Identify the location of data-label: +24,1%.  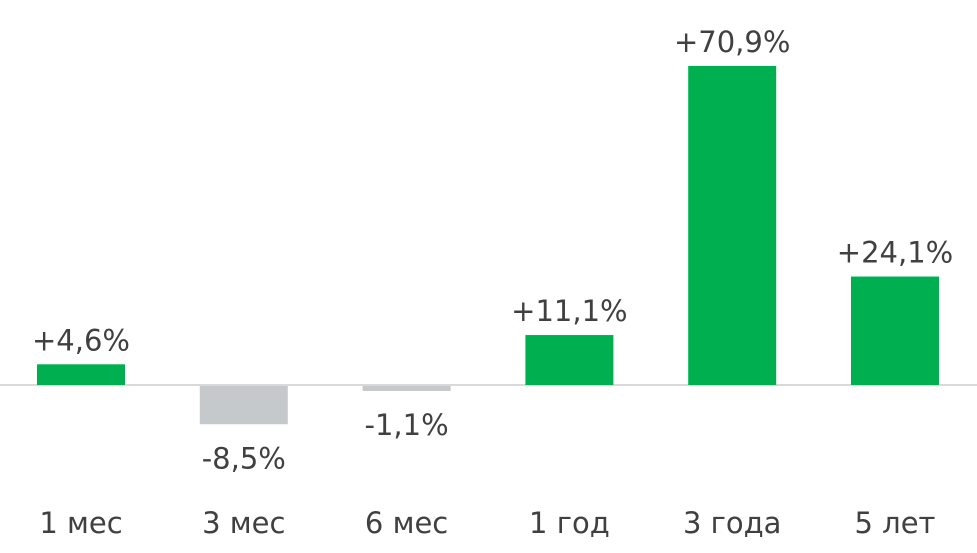
(895, 253).